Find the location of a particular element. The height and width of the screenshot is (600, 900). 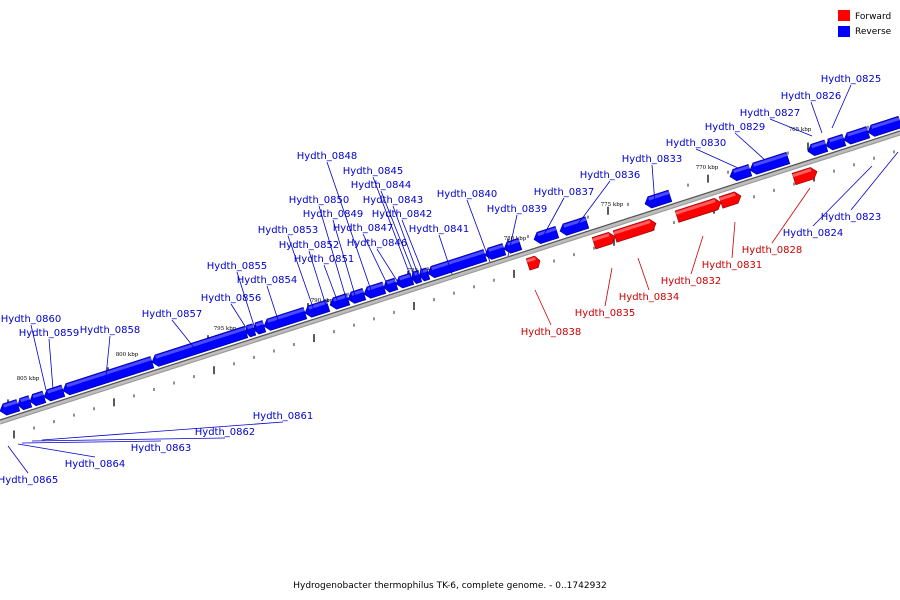

gene-label: Hydth_0842 is located at coordinates (402, 214).